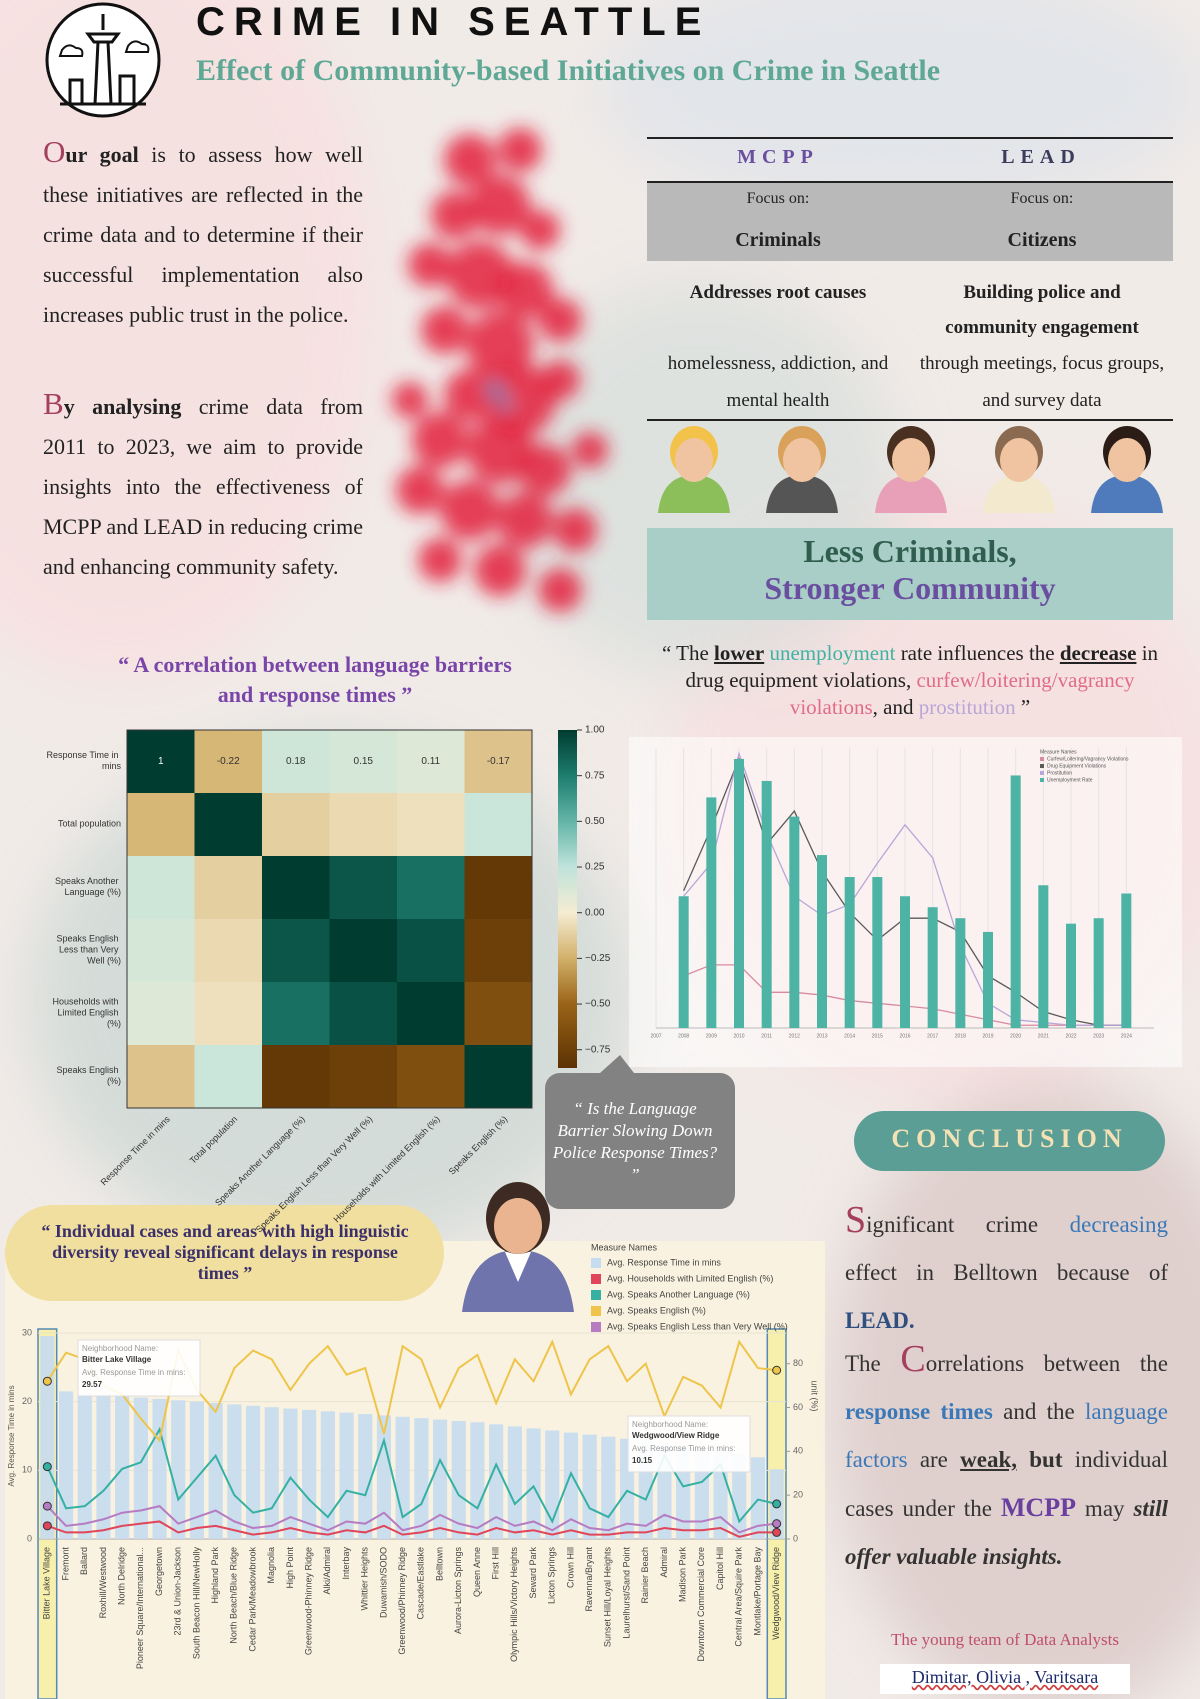 The height and width of the screenshot is (1699, 1200). What do you see at coordinates (910, 588) in the screenshot?
I see `banner-line: Stronger Community` at bounding box center [910, 588].